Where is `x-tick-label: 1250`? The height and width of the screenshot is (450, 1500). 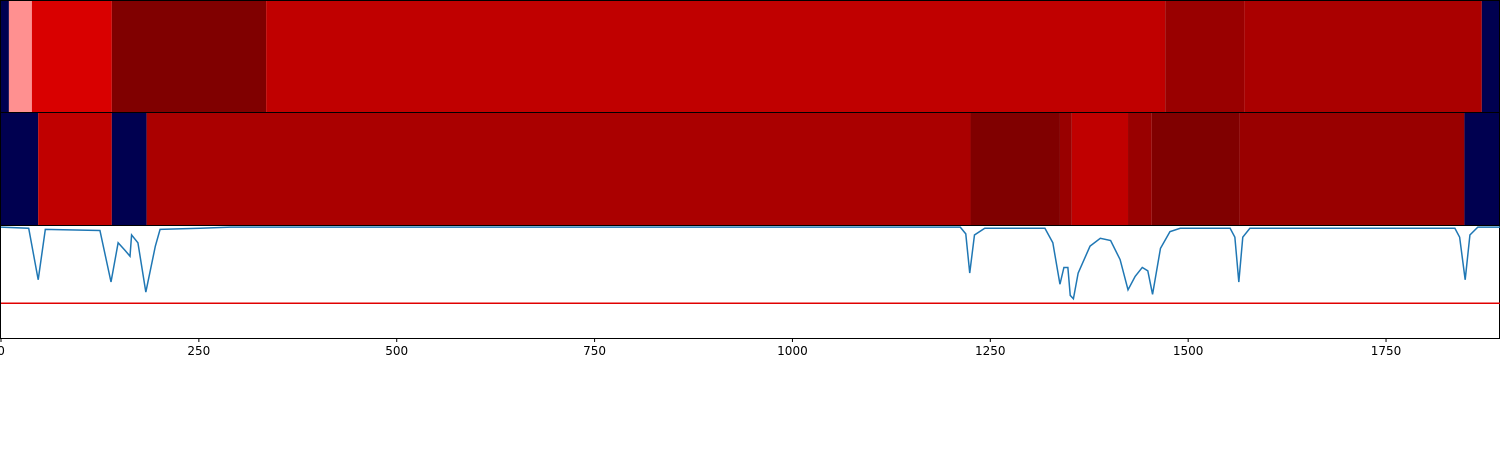 x-tick-label: 1250 is located at coordinates (990, 351).